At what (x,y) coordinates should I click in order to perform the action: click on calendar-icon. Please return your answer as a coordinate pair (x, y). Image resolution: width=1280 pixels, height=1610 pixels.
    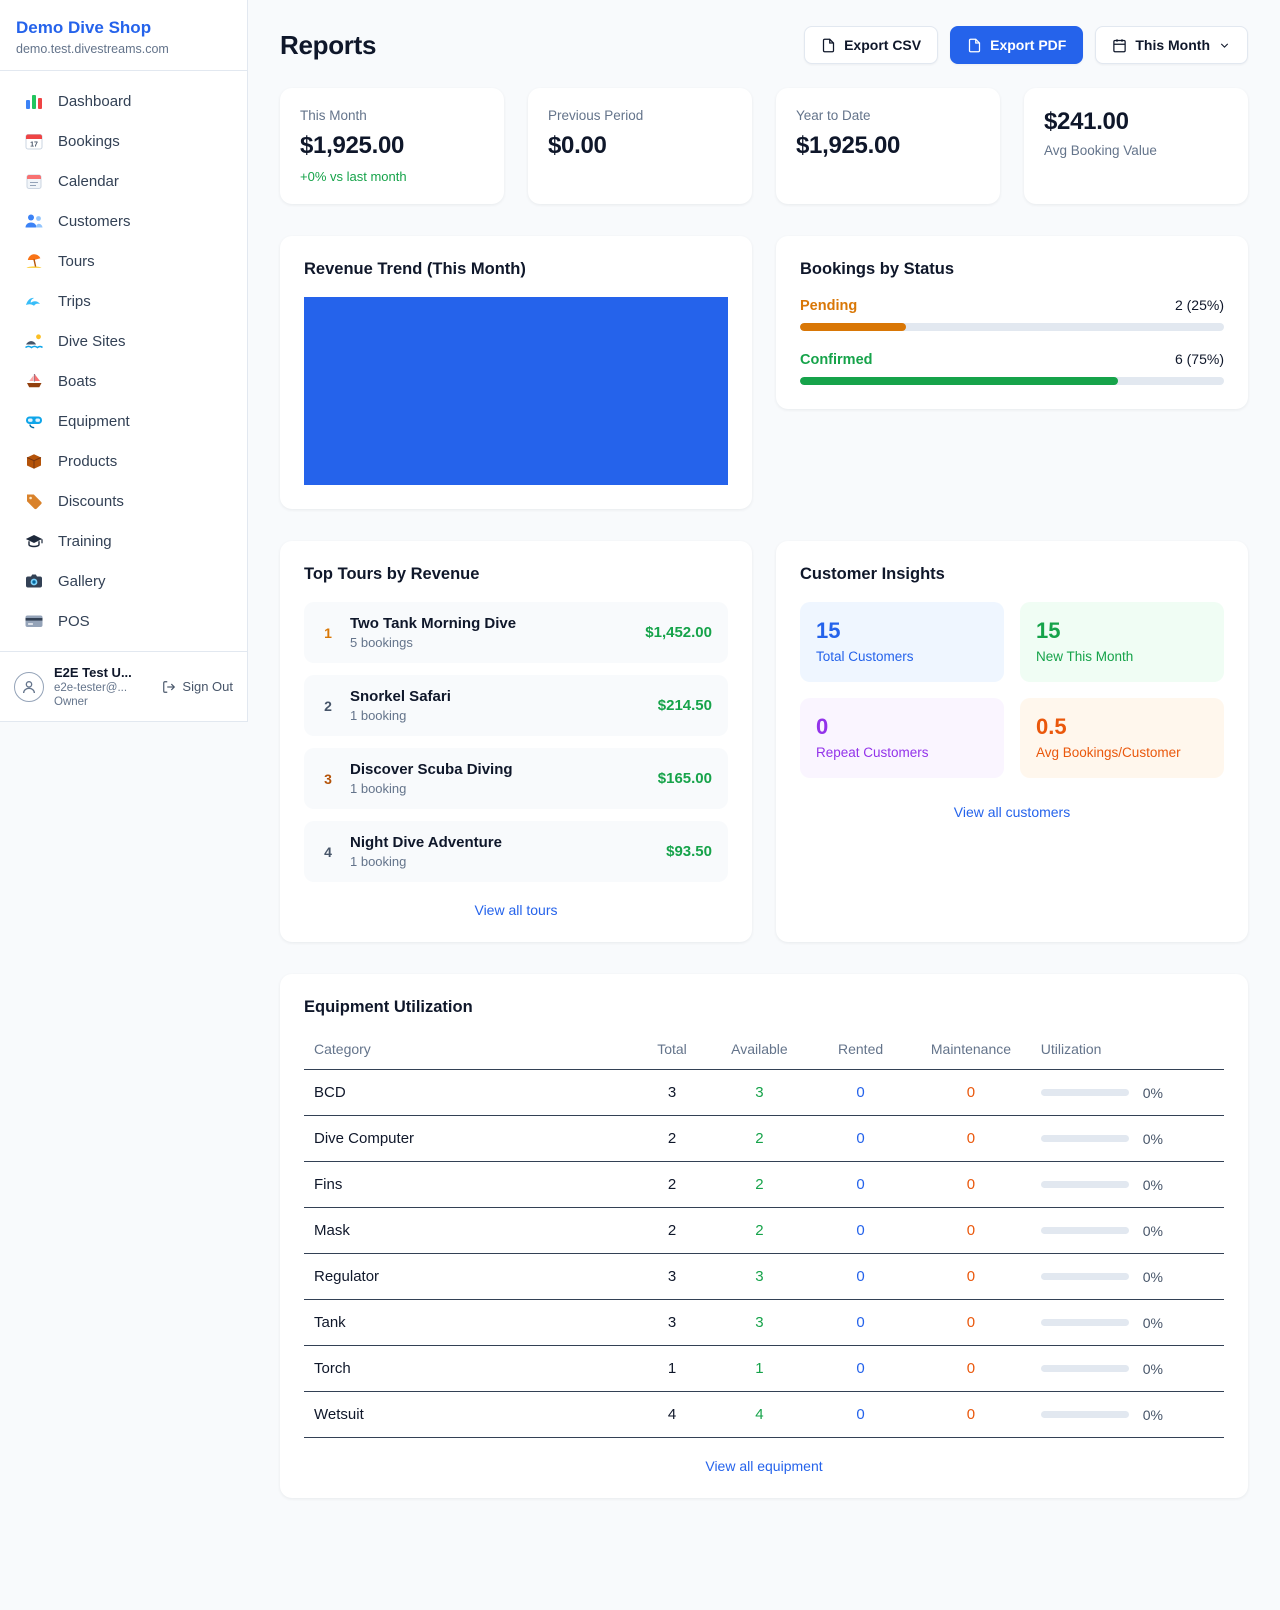
    Looking at the image, I should click on (1120, 45).